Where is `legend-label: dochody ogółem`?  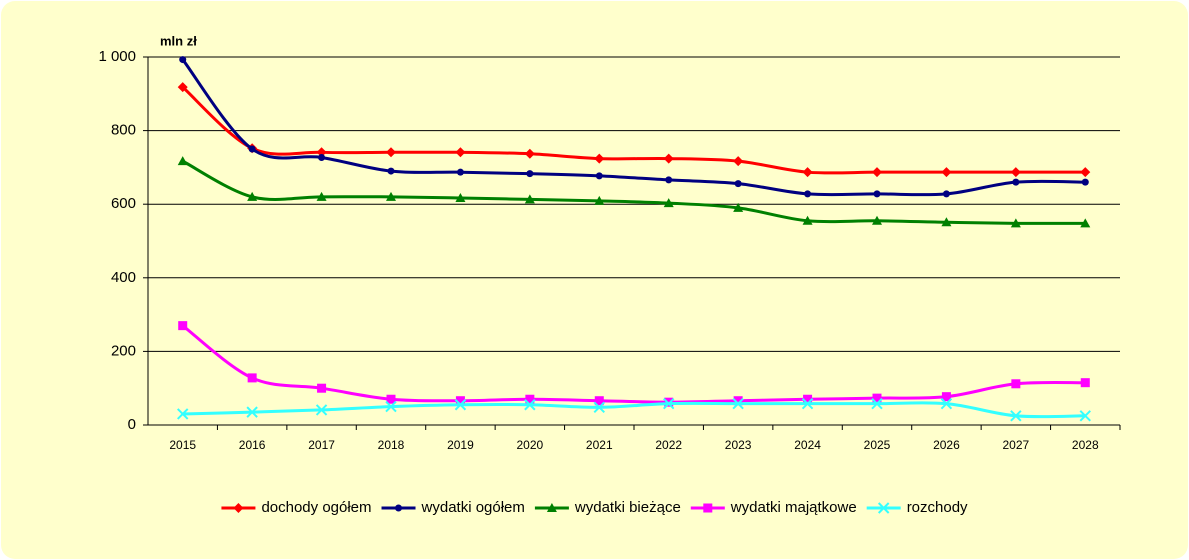
legend-label: dochody ogółem is located at coordinates (316, 507).